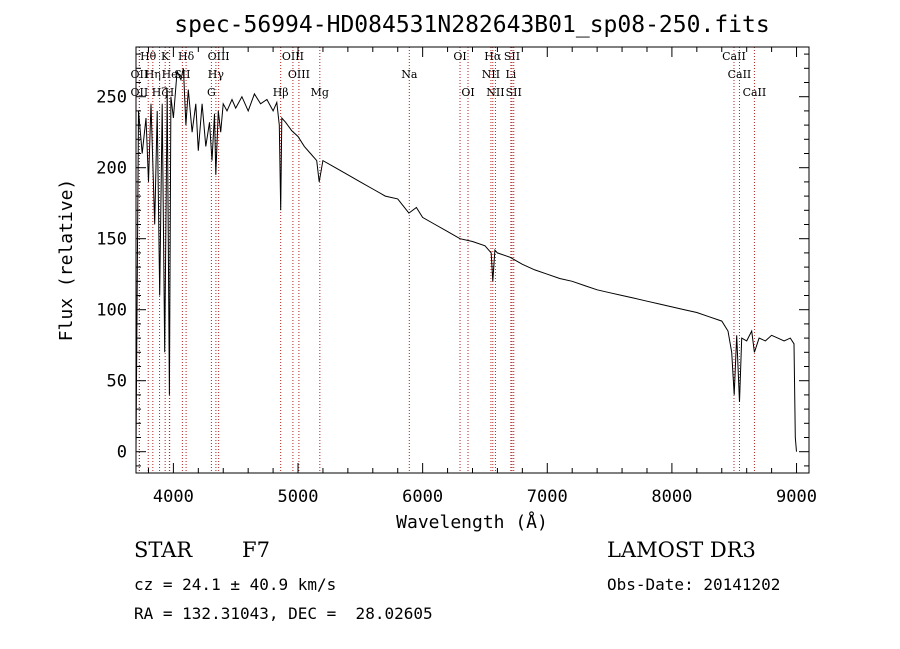 This screenshot has height=649, width=900. Describe the element at coordinates (493, 56) in the screenshot. I see `line-label-20: Hα` at that location.